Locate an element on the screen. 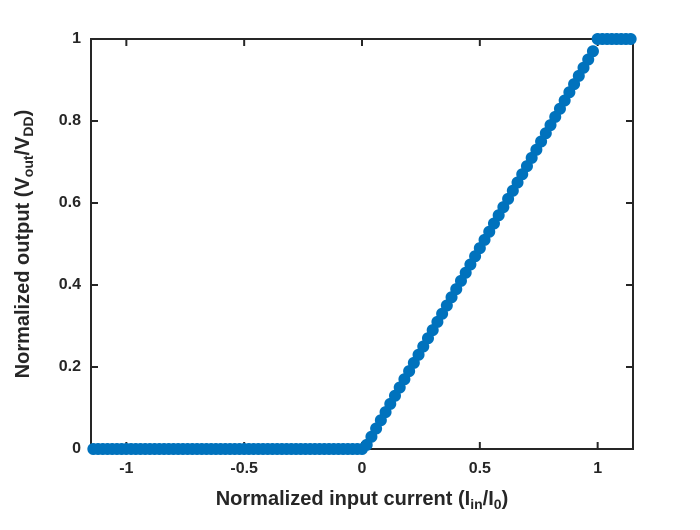 This screenshot has width=700, height=530. y-tick-label: 1 is located at coordinates (76, 38).